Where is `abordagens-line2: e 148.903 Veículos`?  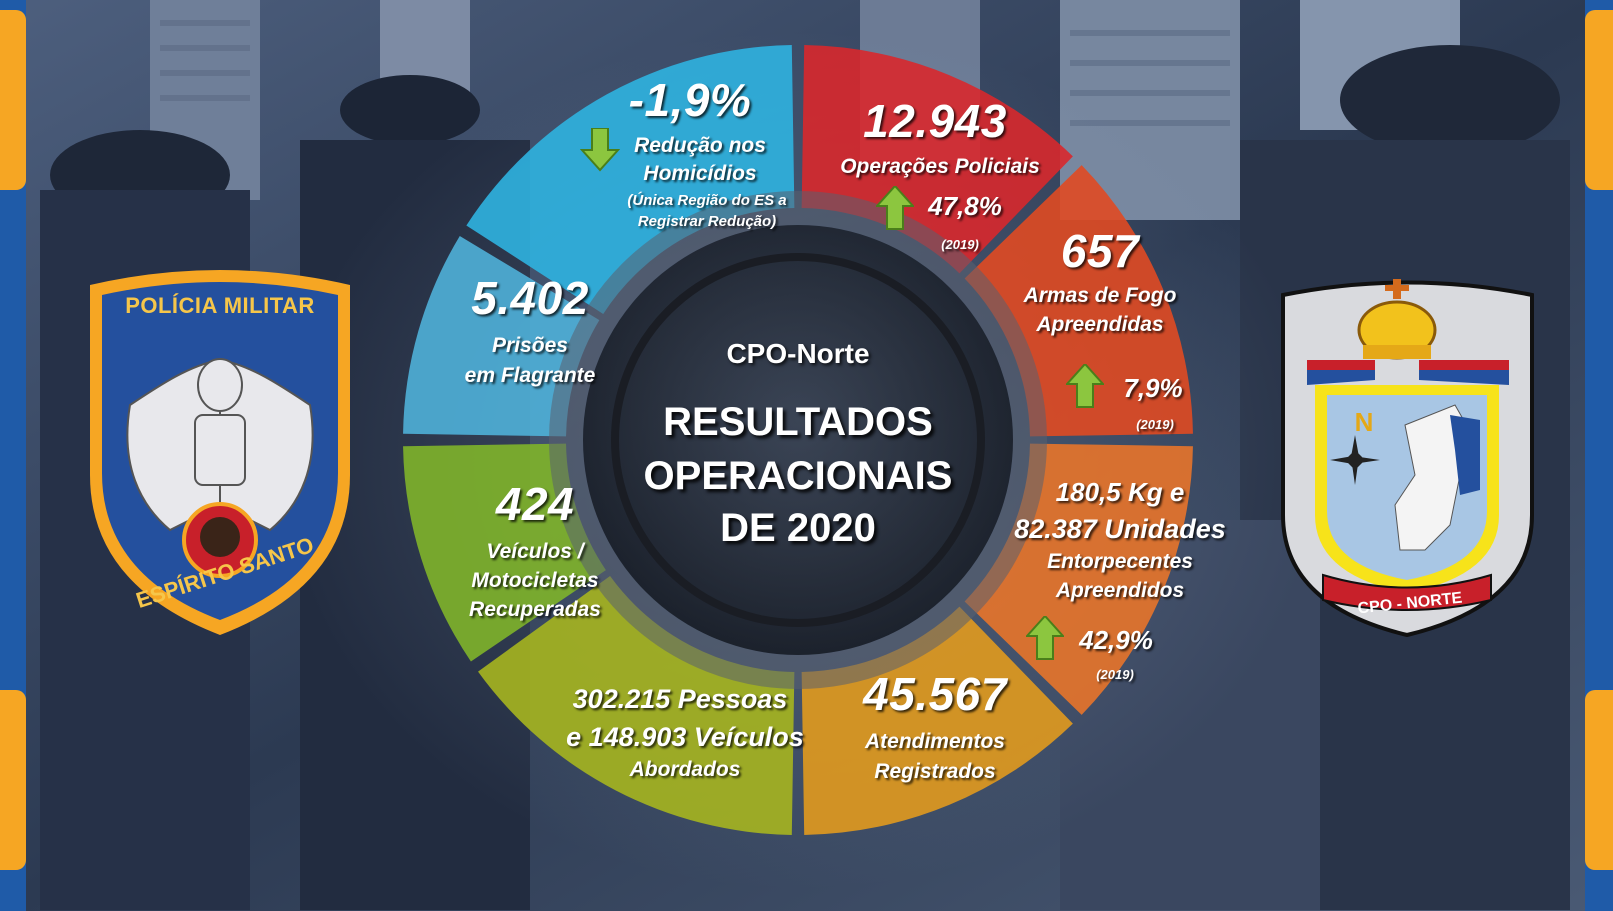 abordagens-line2: e 148.903 Veículos is located at coordinates (685, 737).